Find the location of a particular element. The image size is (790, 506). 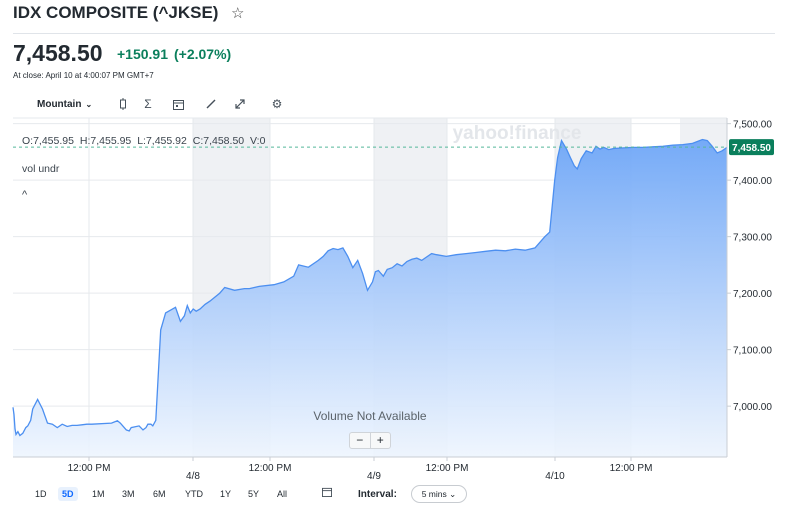

range-5d: 5D is located at coordinates (68, 494).